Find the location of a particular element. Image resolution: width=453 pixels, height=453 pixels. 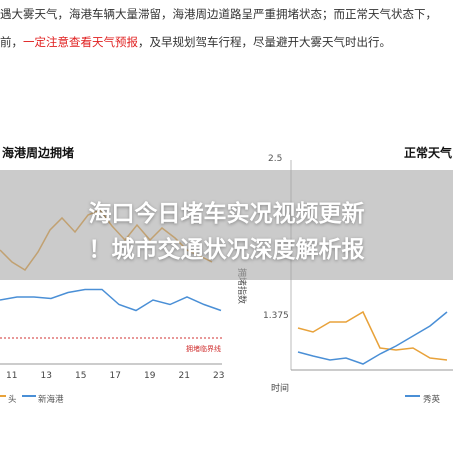

x-axis-name: 时间 is located at coordinates (280, 389).